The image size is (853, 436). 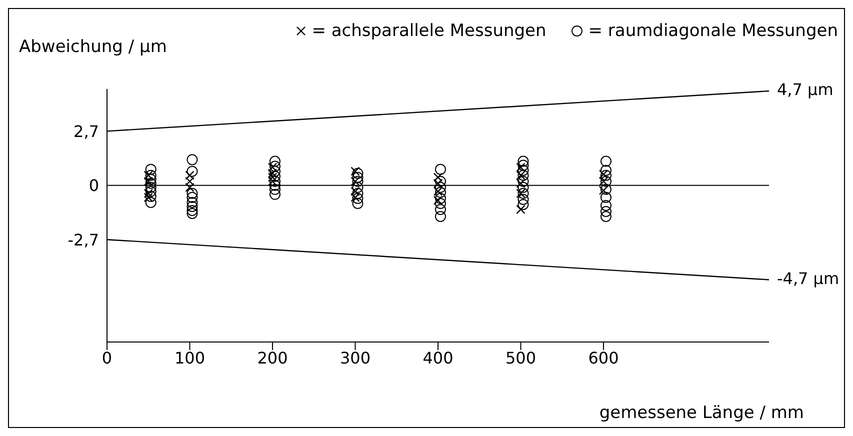 What do you see at coordinates (429, 31) in the screenshot?
I see `legend-label: = achsparallele Messungen` at bounding box center [429, 31].